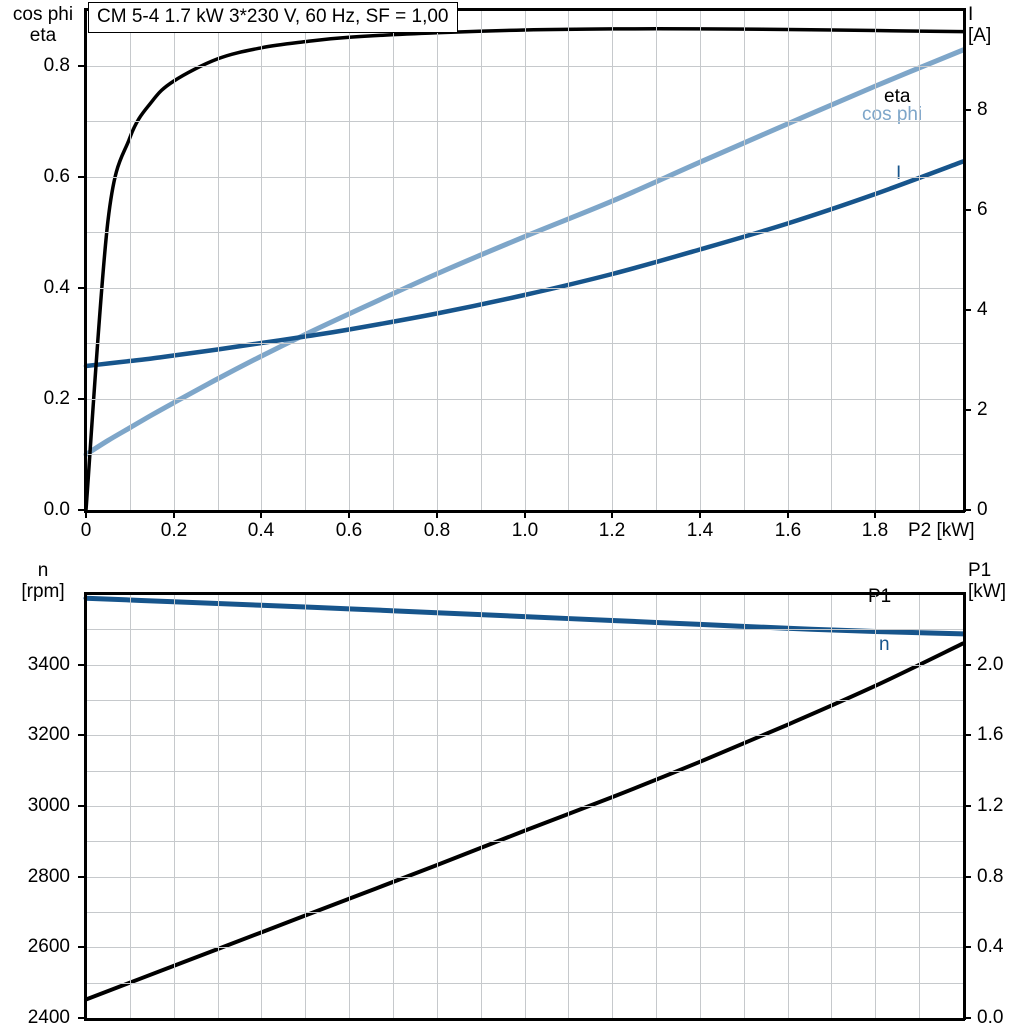  What do you see at coordinates (788, 530) in the screenshot?
I see `tick-label-x: 1.6` at bounding box center [788, 530].